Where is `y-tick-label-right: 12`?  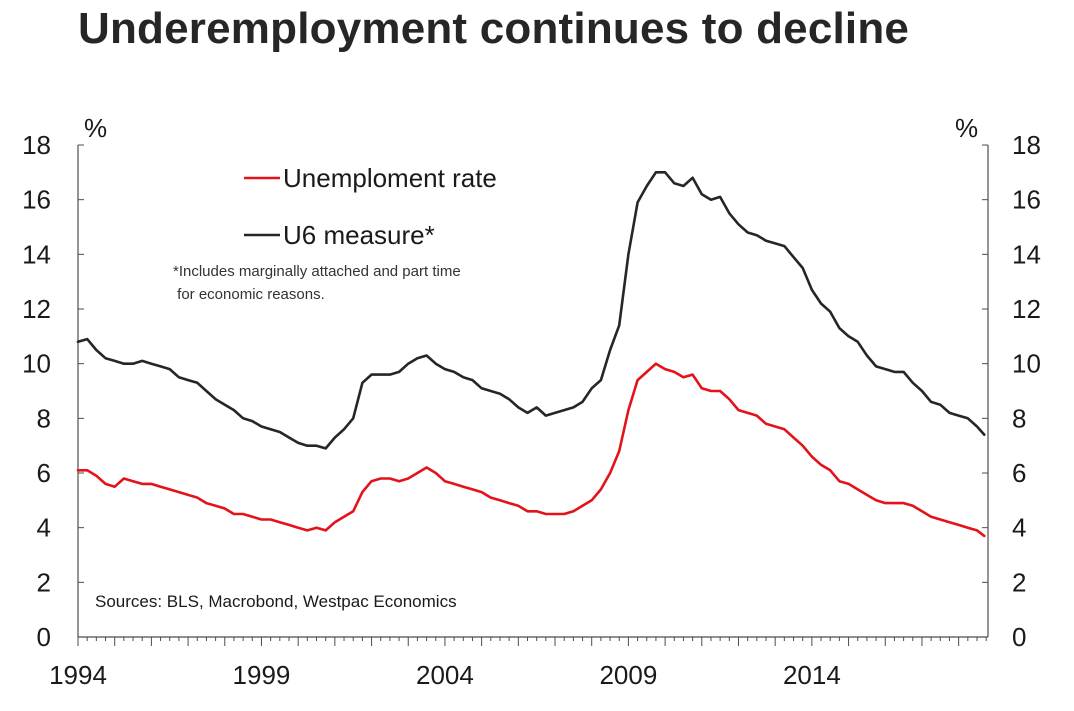 y-tick-label-right: 12 is located at coordinates (1026, 309).